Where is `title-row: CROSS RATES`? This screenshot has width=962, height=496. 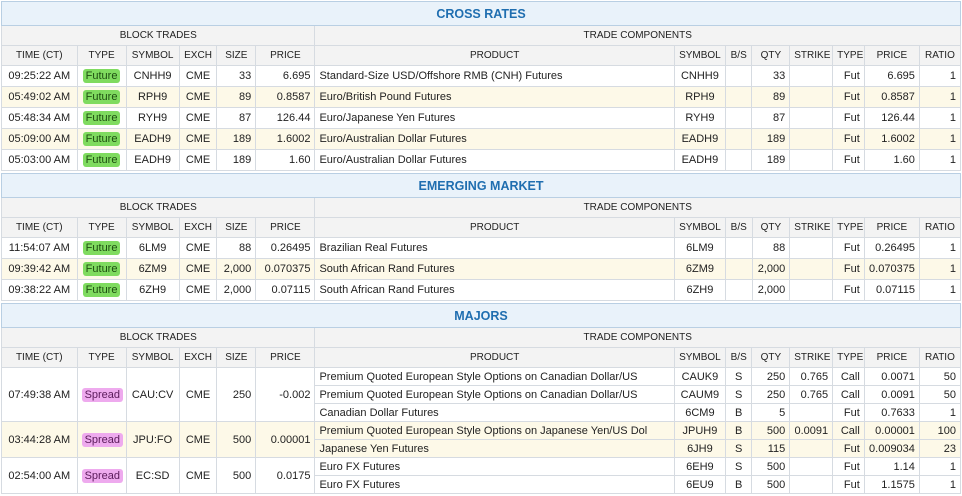 title-row: CROSS RATES is located at coordinates (481, 13).